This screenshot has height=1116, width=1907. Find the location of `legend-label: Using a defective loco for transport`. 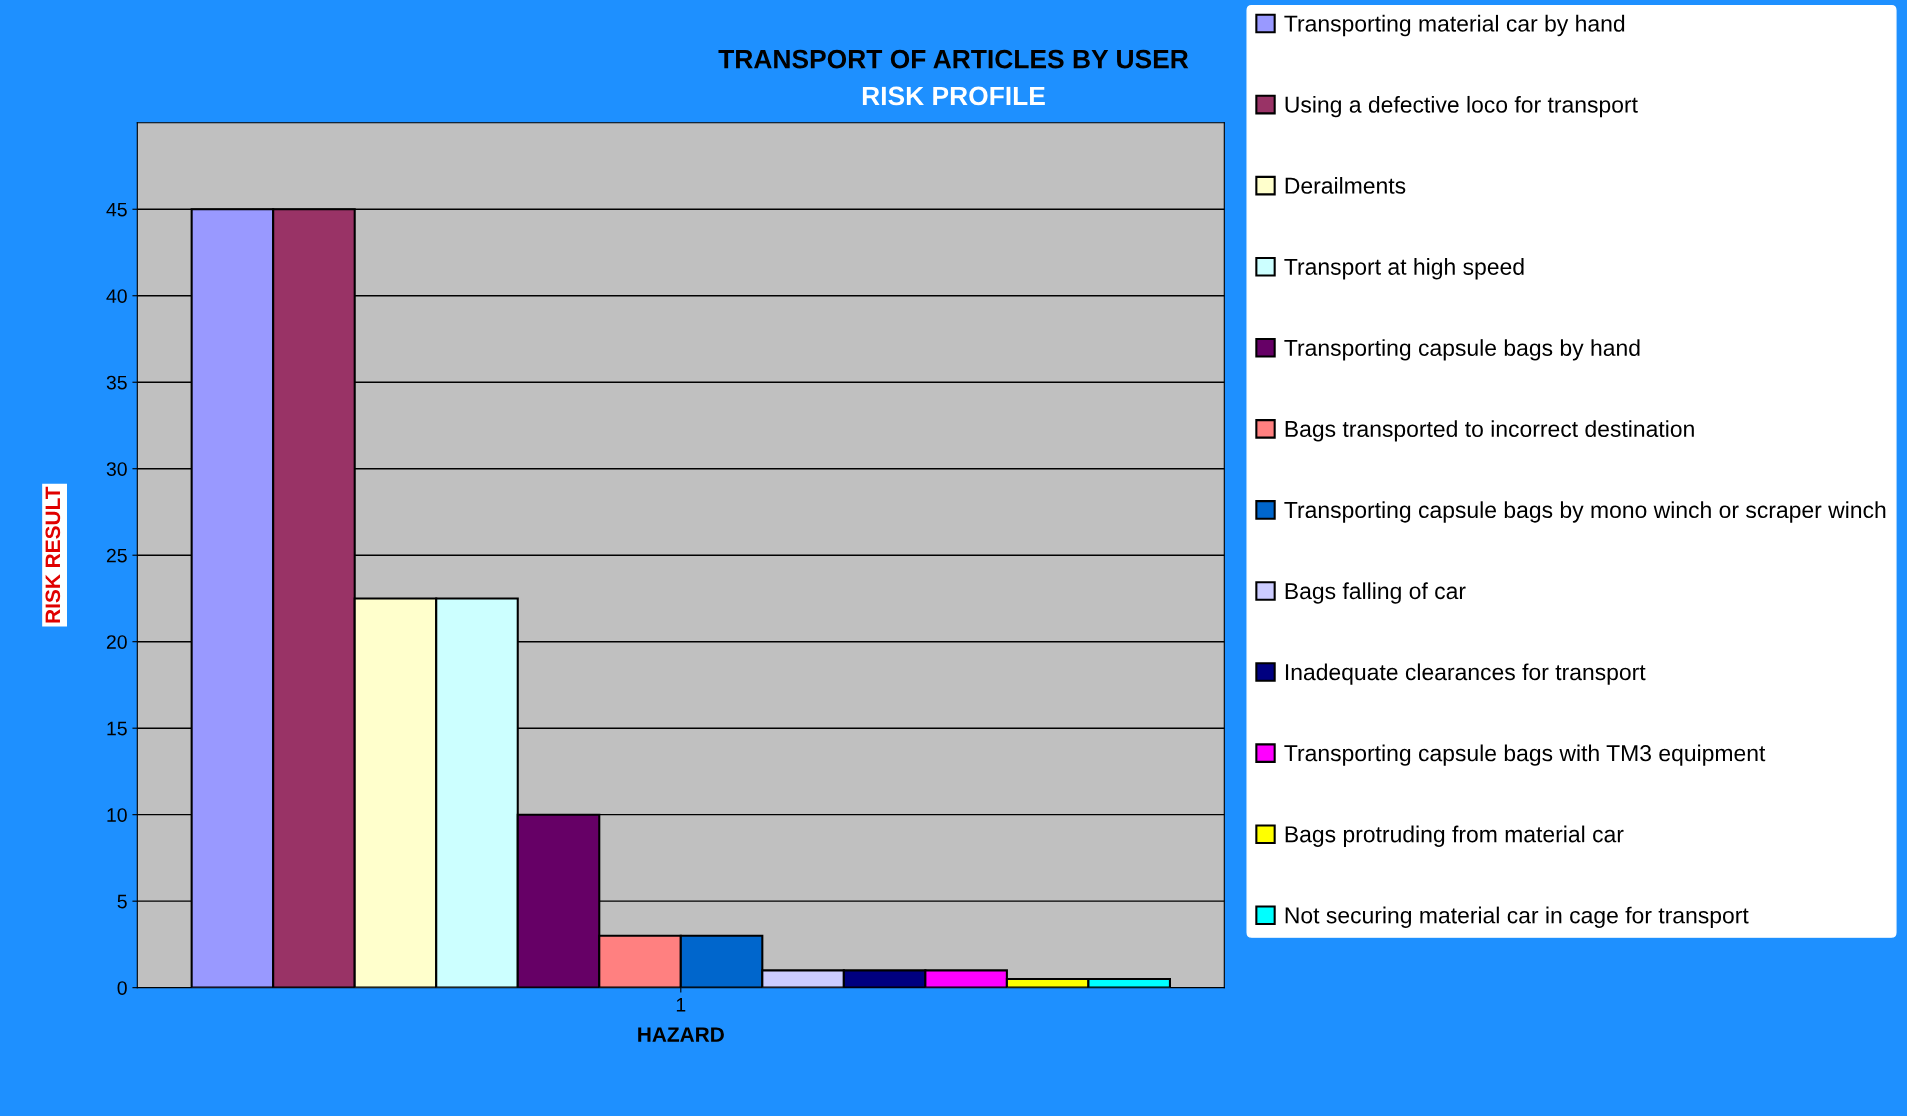

legend-label: Using a defective loco for transport is located at coordinates (1461, 106).